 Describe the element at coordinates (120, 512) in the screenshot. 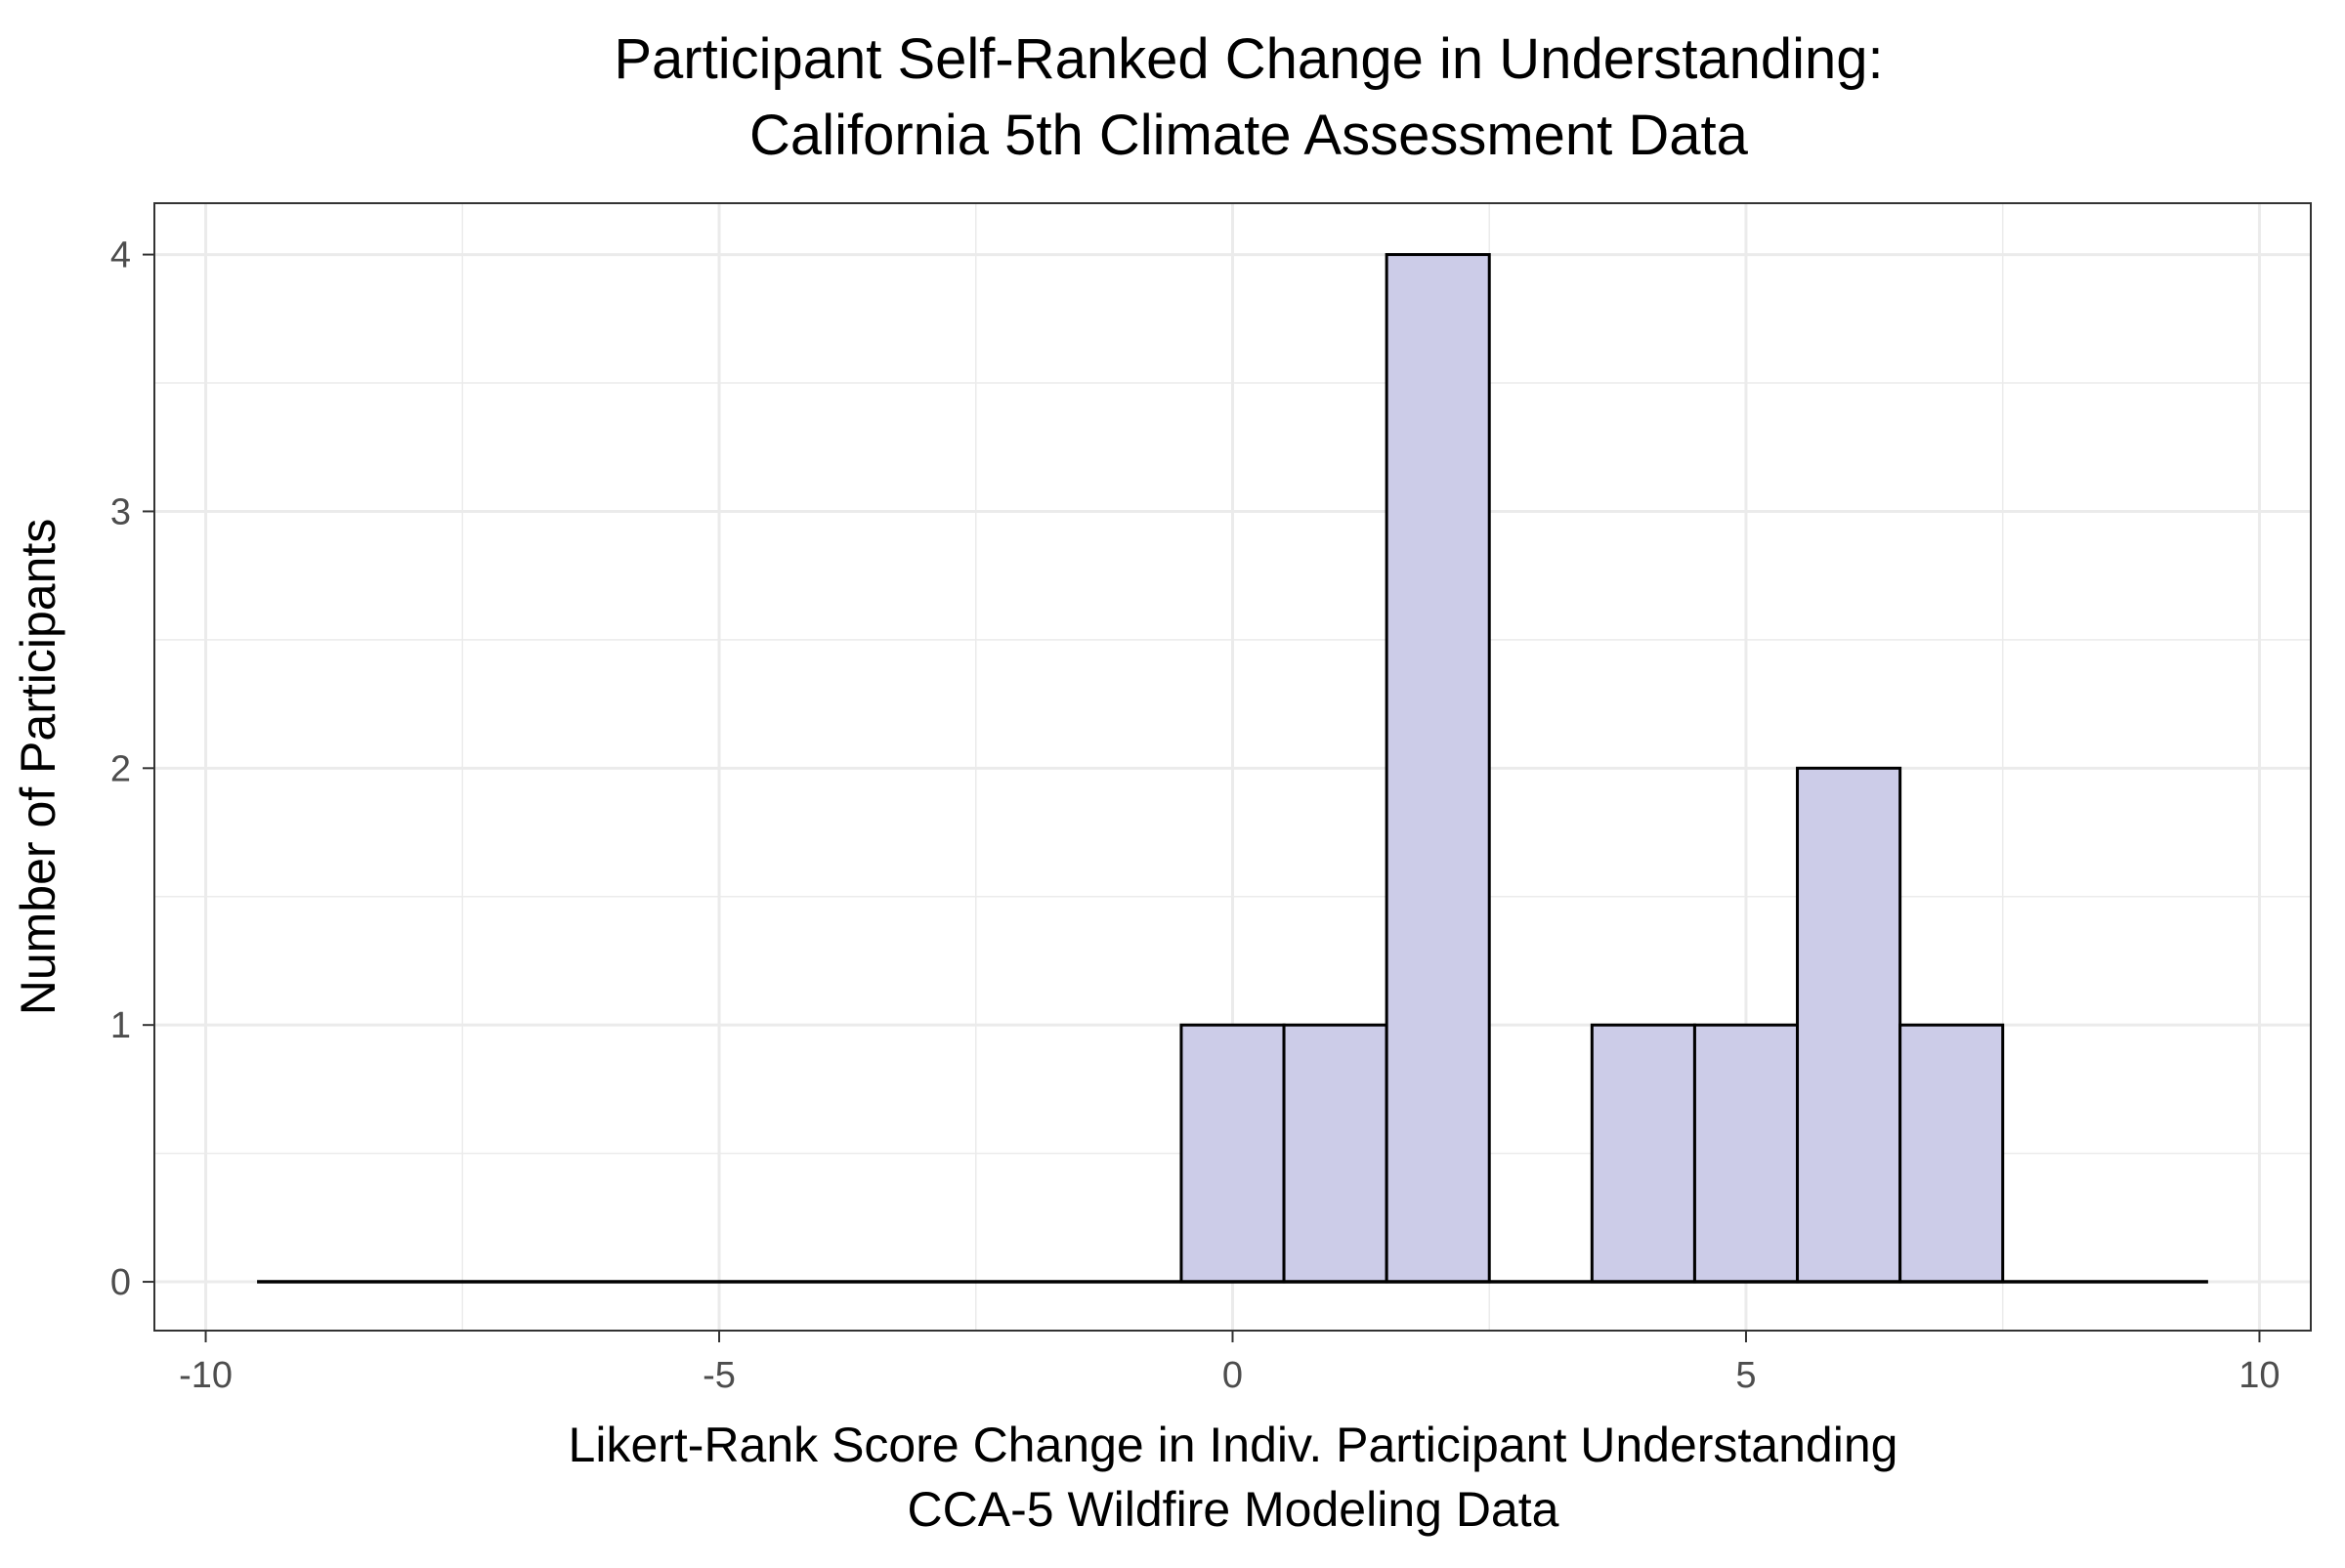

I see `y-tick-label: 3` at that location.